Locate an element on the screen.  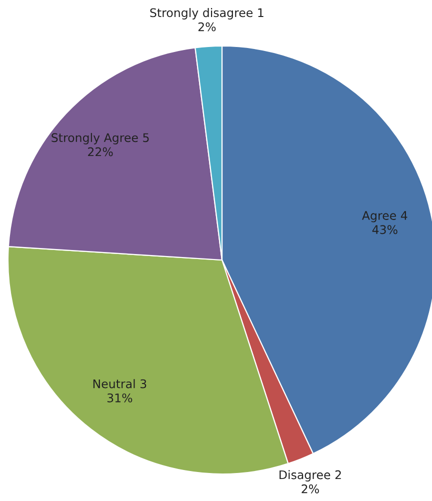
data-label: 43% is located at coordinates (385, 229).